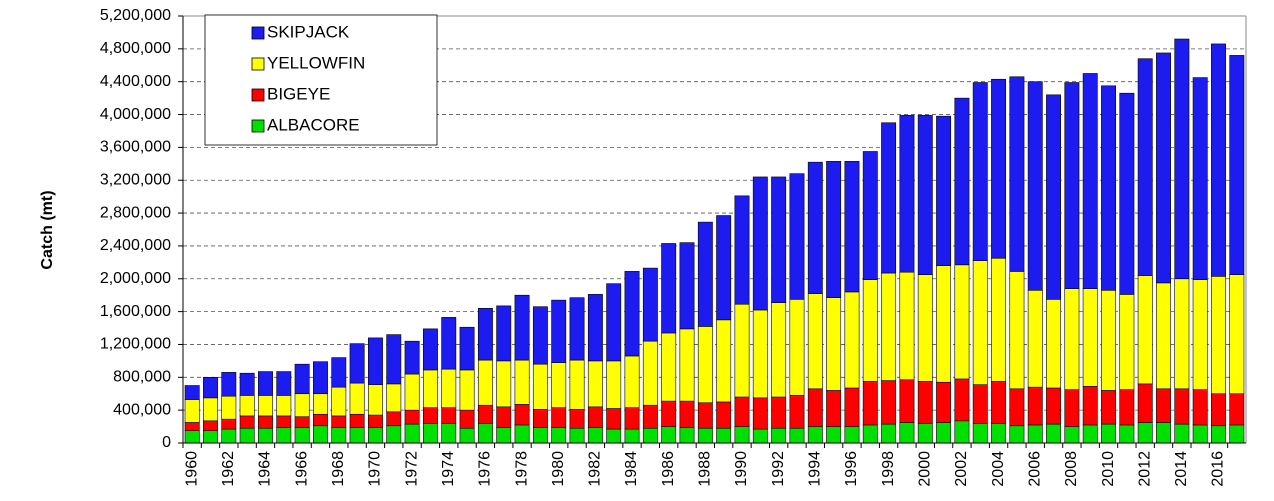 The width and height of the screenshot is (1274, 501). I want to click on x-tick-label: 1996, so click(851, 469).